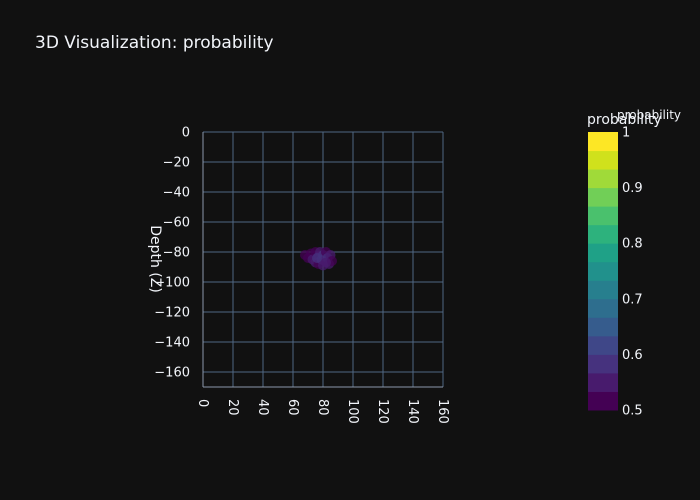 This screenshot has height=500, width=700. What do you see at coordinates (632, 188) in the screenshot?
I see `colorbar-tick-label: 0.9` at bounding box center [632, 188].